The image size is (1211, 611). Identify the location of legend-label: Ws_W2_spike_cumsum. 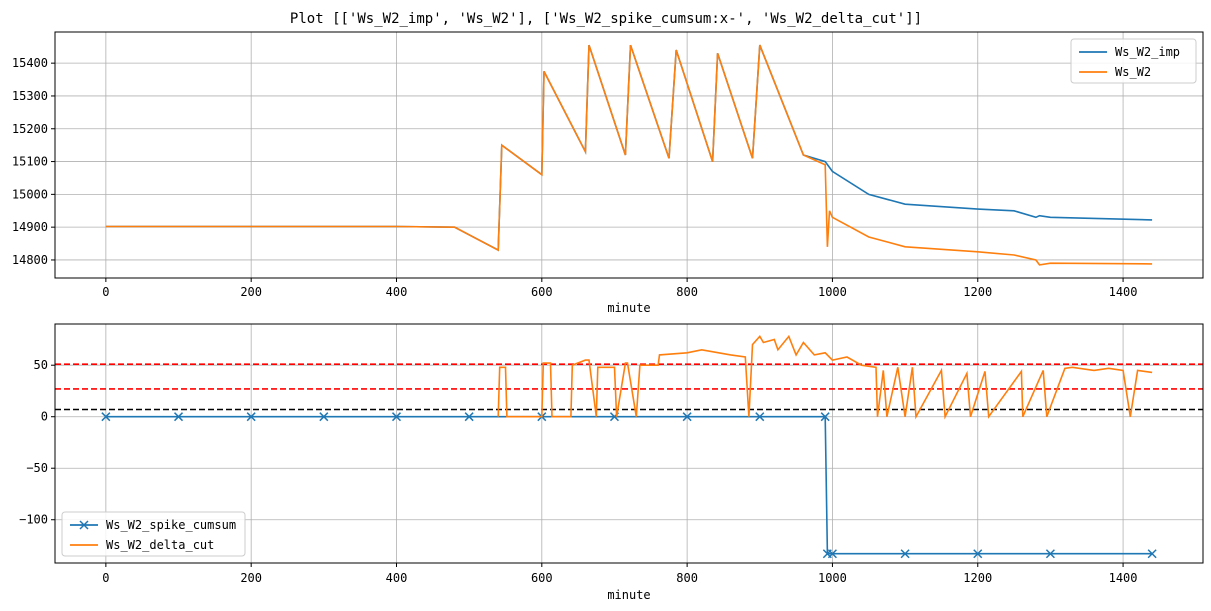
(171, 525).